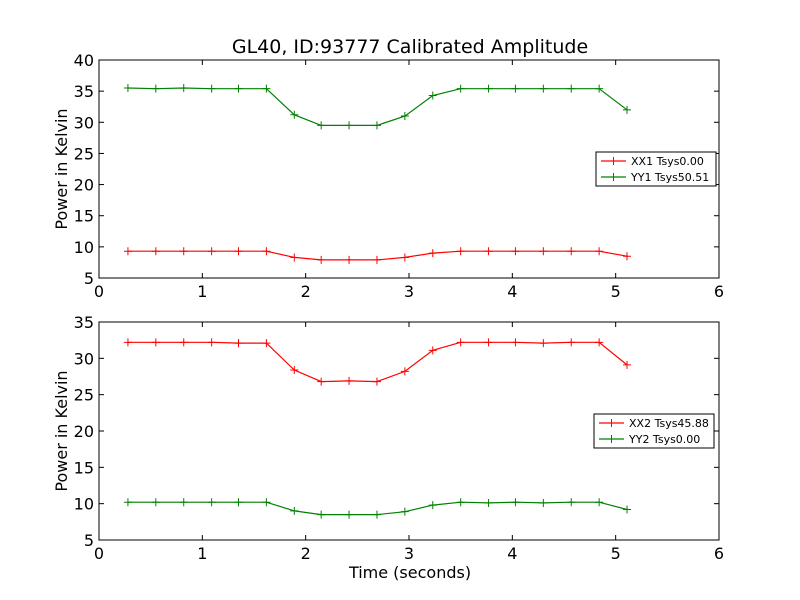 The image size is (800, 600). What do you see at coordinates (84, 60) in the screenshot?
I see `y-tick-label: 40` at bounding box center [84, 60].